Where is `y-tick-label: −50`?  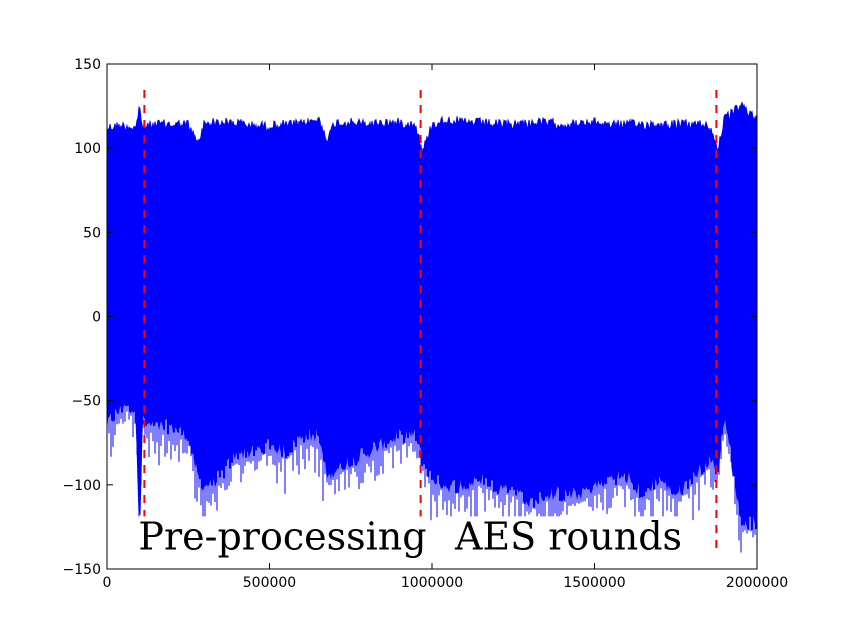 y-tick-label: −50 is located at coordinates (86, 402).